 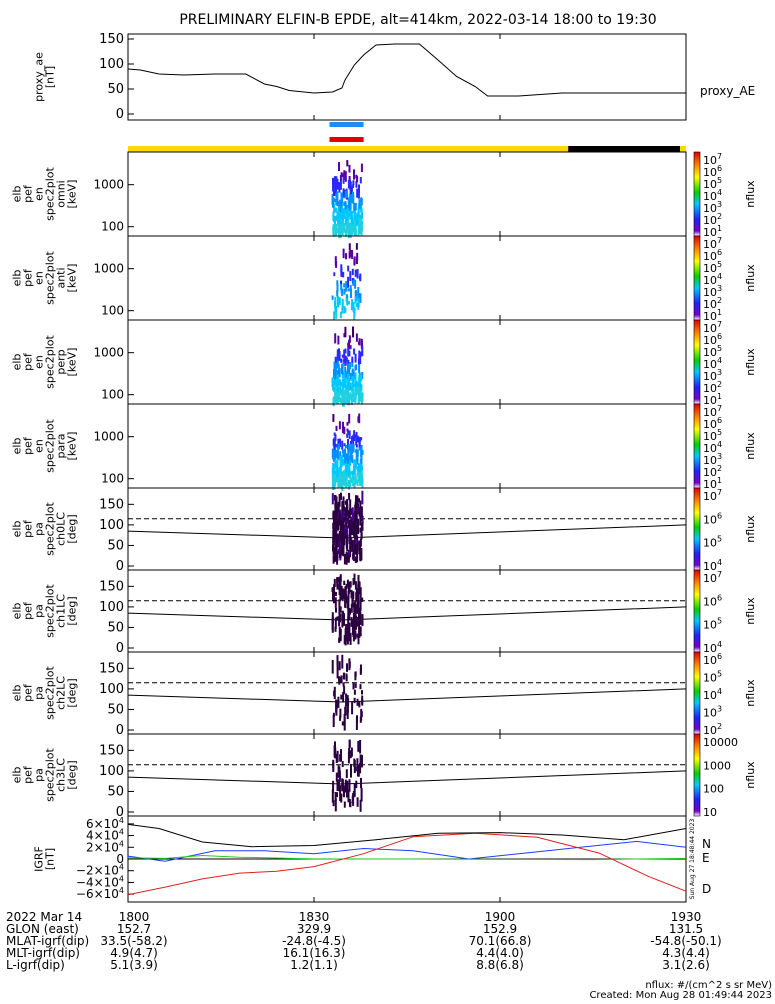 I want to click on colorbar-tick-label: 10¹, so click(x=712, y=315).